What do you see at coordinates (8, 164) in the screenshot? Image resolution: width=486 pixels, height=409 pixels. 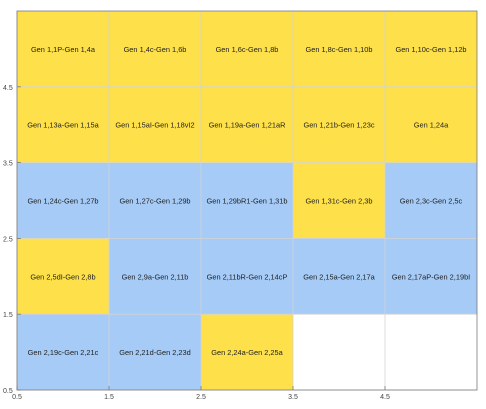 I see `y-tick-label: 3.5` at bounding box center [8, 164].